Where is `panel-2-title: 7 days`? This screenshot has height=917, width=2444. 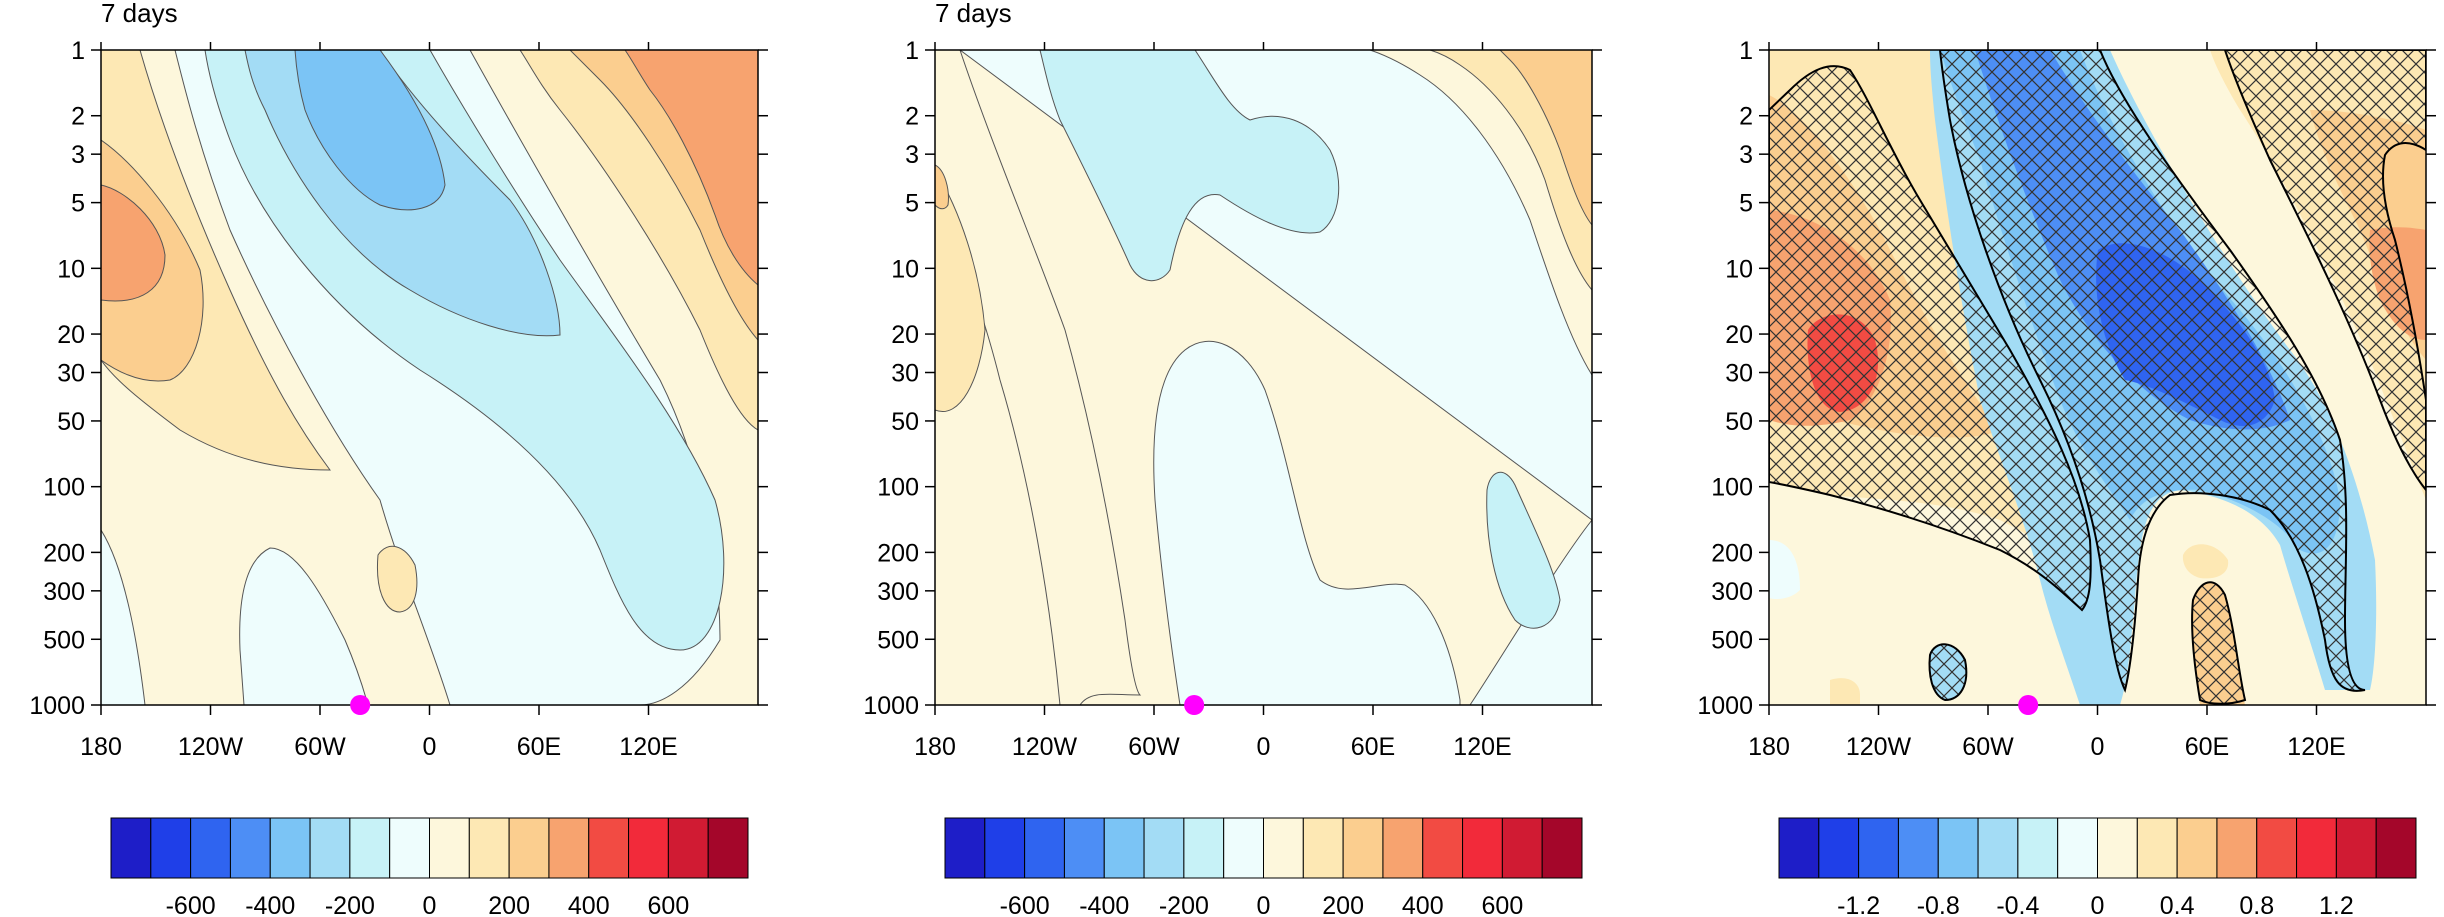 panel-2-title: 7 days is located at coordinates (973, 14).